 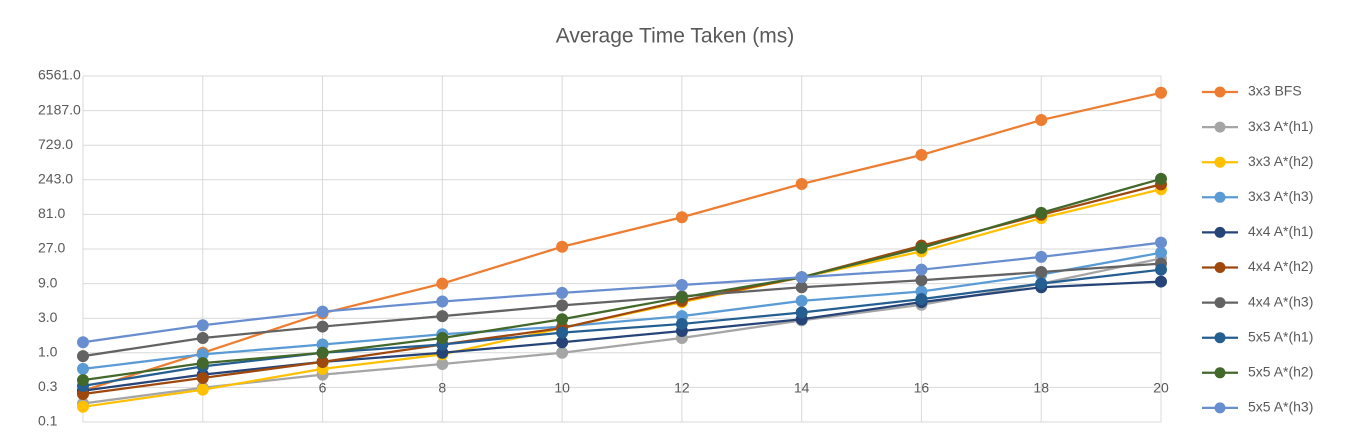 I want to click on y-tick-label: 729.0, so click(x=55, y=144).